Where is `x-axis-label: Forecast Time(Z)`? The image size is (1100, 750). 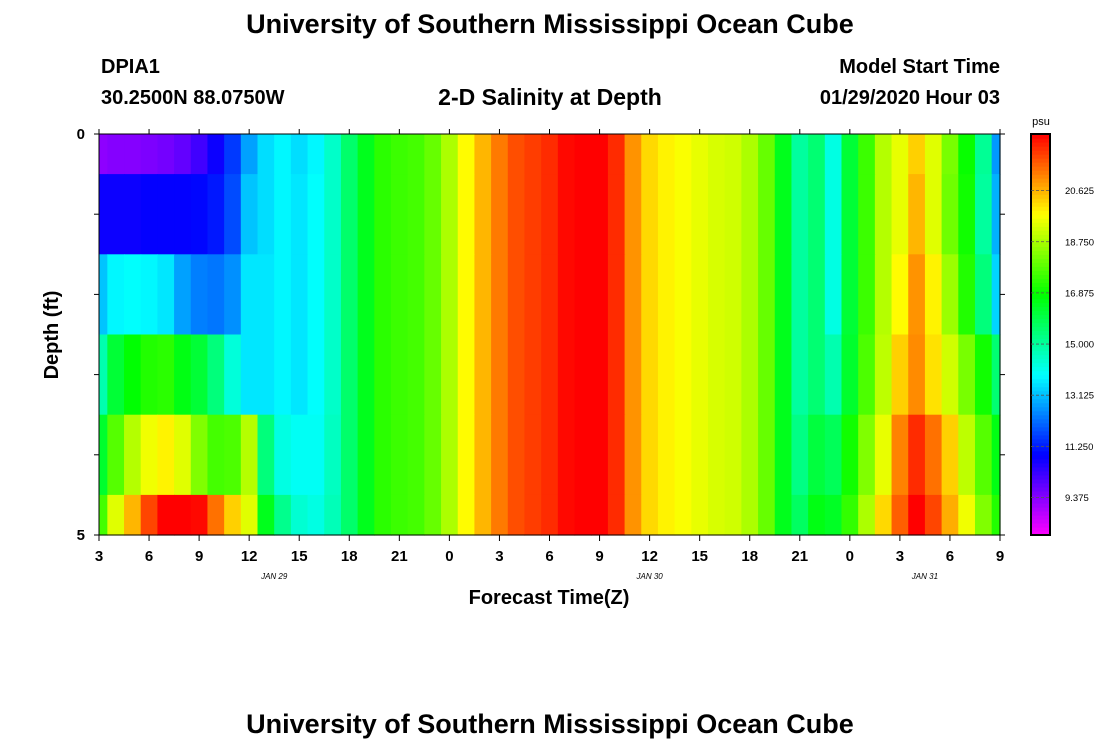 x-axis-label: Forecast Time(Z) is located at coordinates (549, 598).